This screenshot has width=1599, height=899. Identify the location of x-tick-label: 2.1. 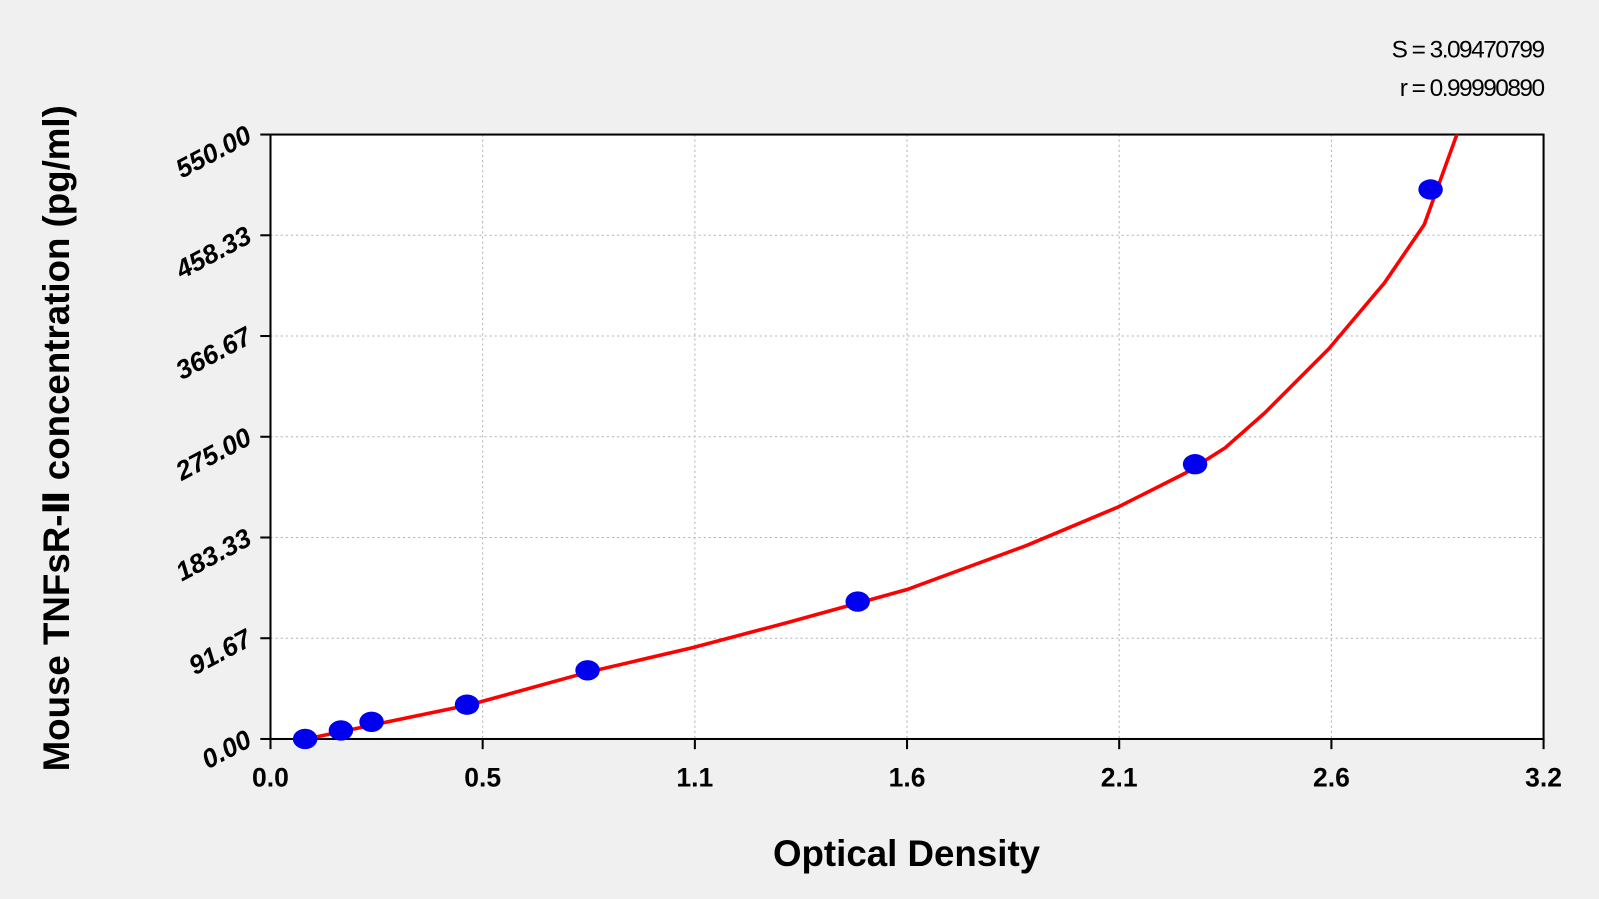
(1119, 778).